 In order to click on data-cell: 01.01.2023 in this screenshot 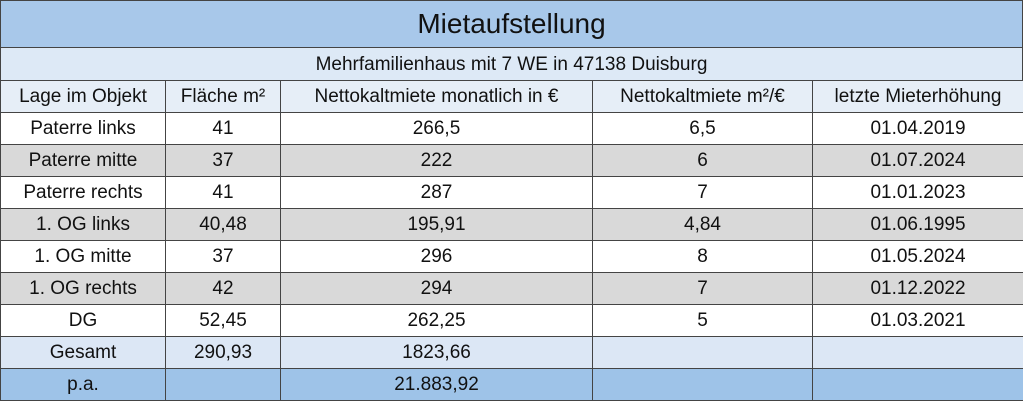, I will do `click(918, 193)`.